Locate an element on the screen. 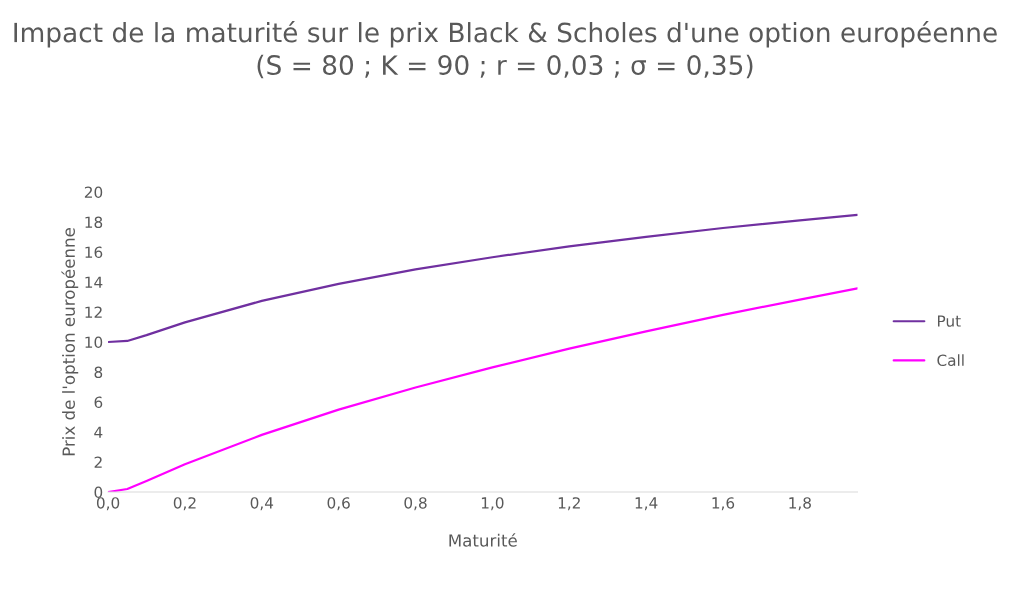  y-axis-title: Prix de l'option européenne is located at coordinates (70, 342).